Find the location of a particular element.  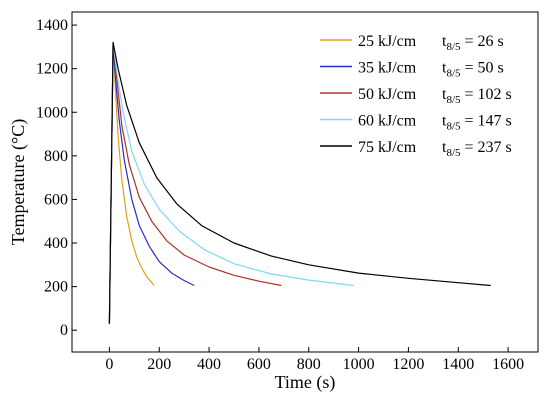

legend-heat-input: 60 kJ/cm is located at coordinates (387, 121).